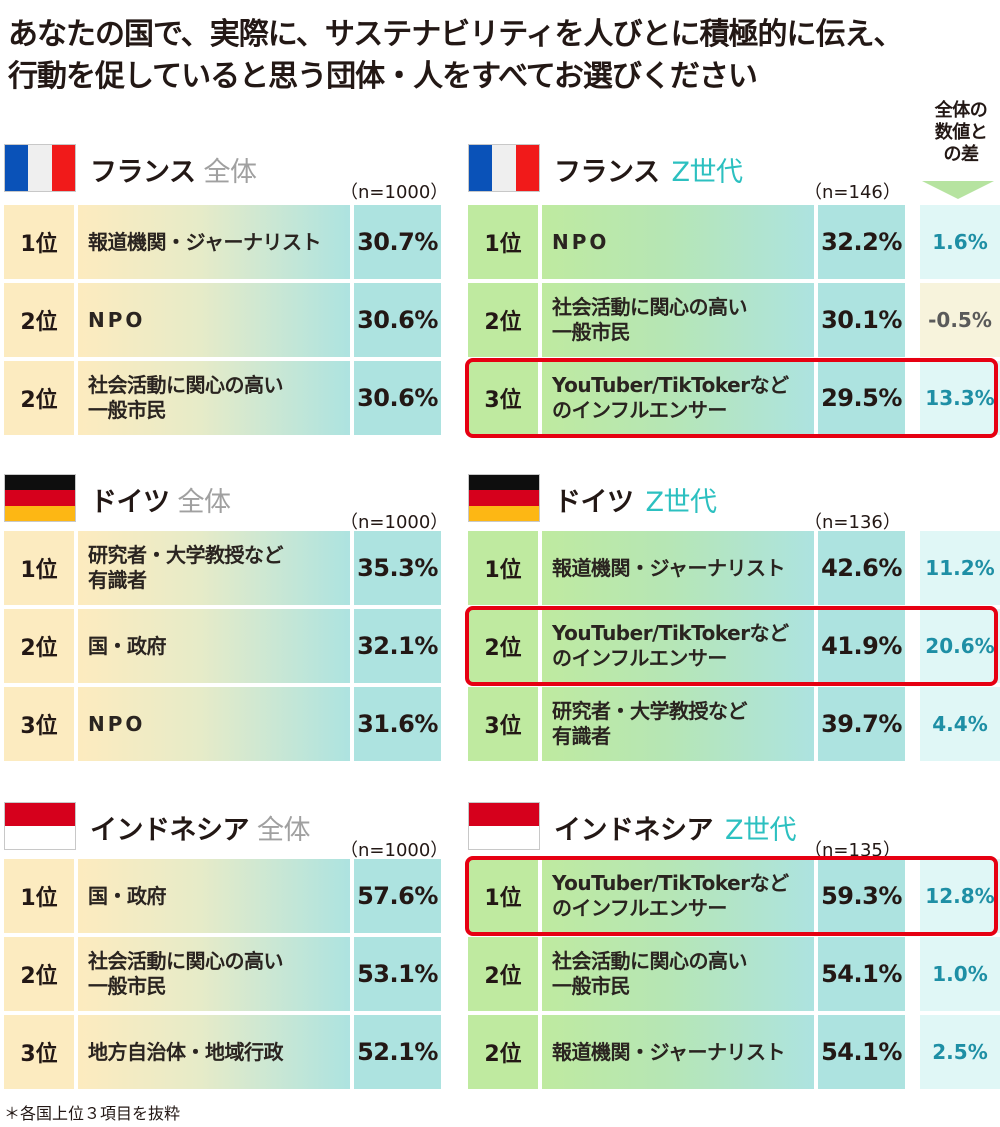  I want to click on table-row: 3位 YouTuber/TikTokerなど のインフルエンサー 29.5%, so click(686, 398).